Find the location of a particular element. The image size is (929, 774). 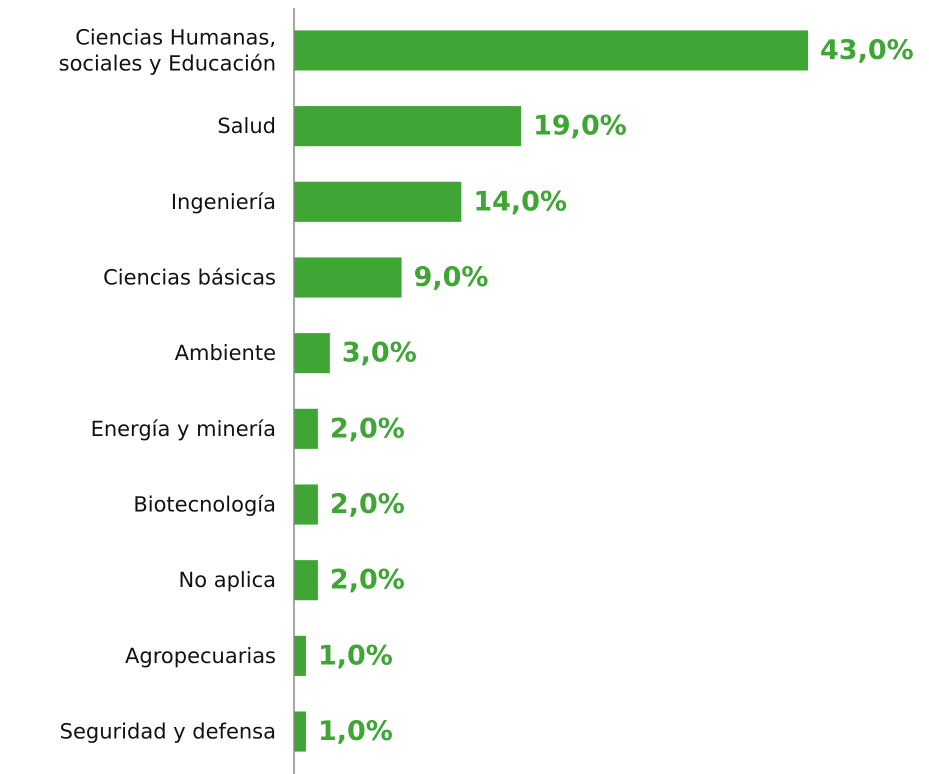

y-tick-label: Seguridad y defensa is located at coordinates (168, 732).